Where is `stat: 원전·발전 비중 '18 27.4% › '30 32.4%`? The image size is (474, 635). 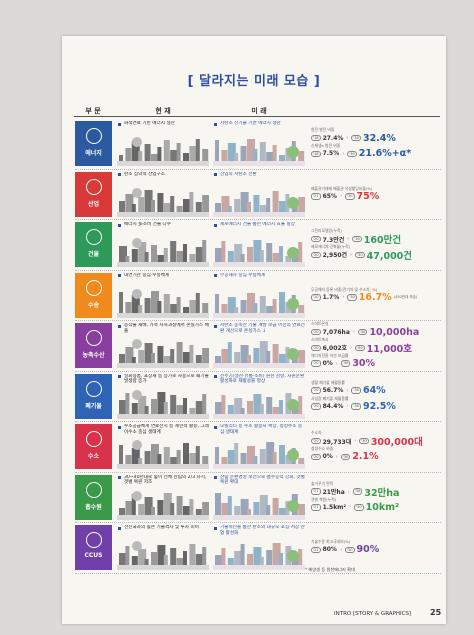
stat: 원전·발전 비중 '18 27.4% › '30 32.4% is located at coordinates (376, 135).